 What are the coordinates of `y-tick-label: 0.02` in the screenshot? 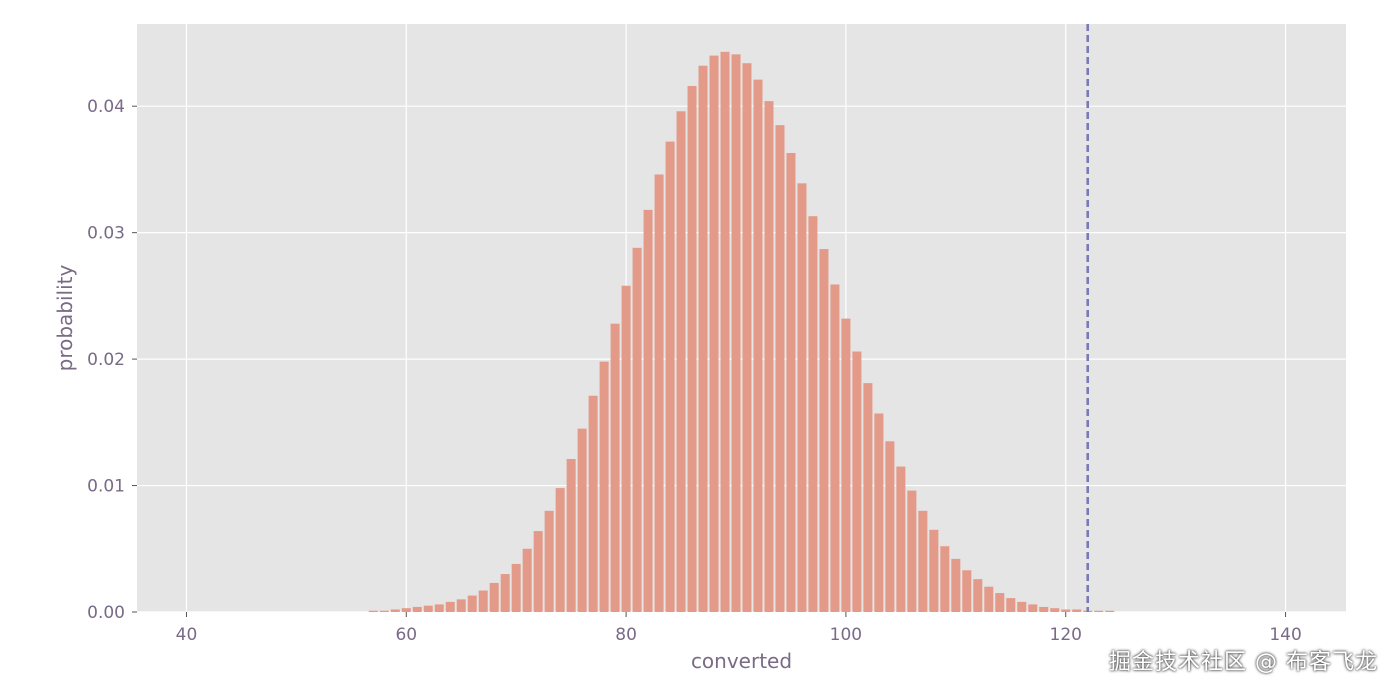 It's located at (106, 360).